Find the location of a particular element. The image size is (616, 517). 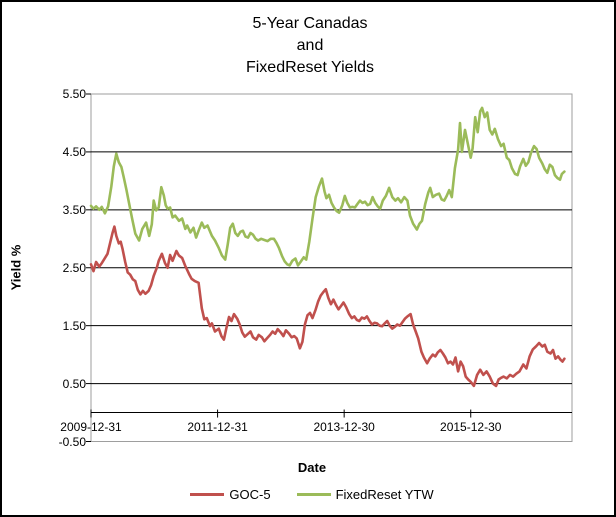

chart-title-line-2: and is located at coordinates (310, 45).